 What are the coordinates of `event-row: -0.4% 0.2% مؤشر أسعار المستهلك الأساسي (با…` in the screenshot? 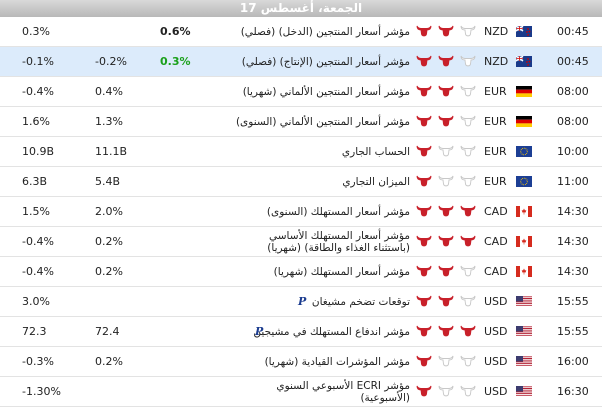 It's located at (301, 242).